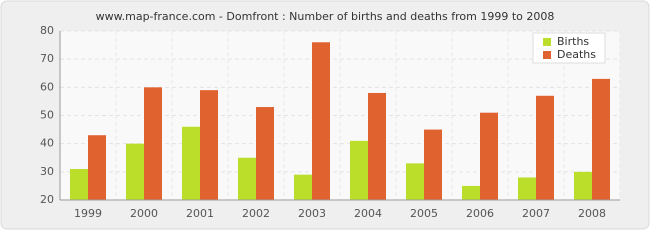  Describe the element at coordinates (47, 115) in the screenshot. I see `y-tick-label: 50` at that location.